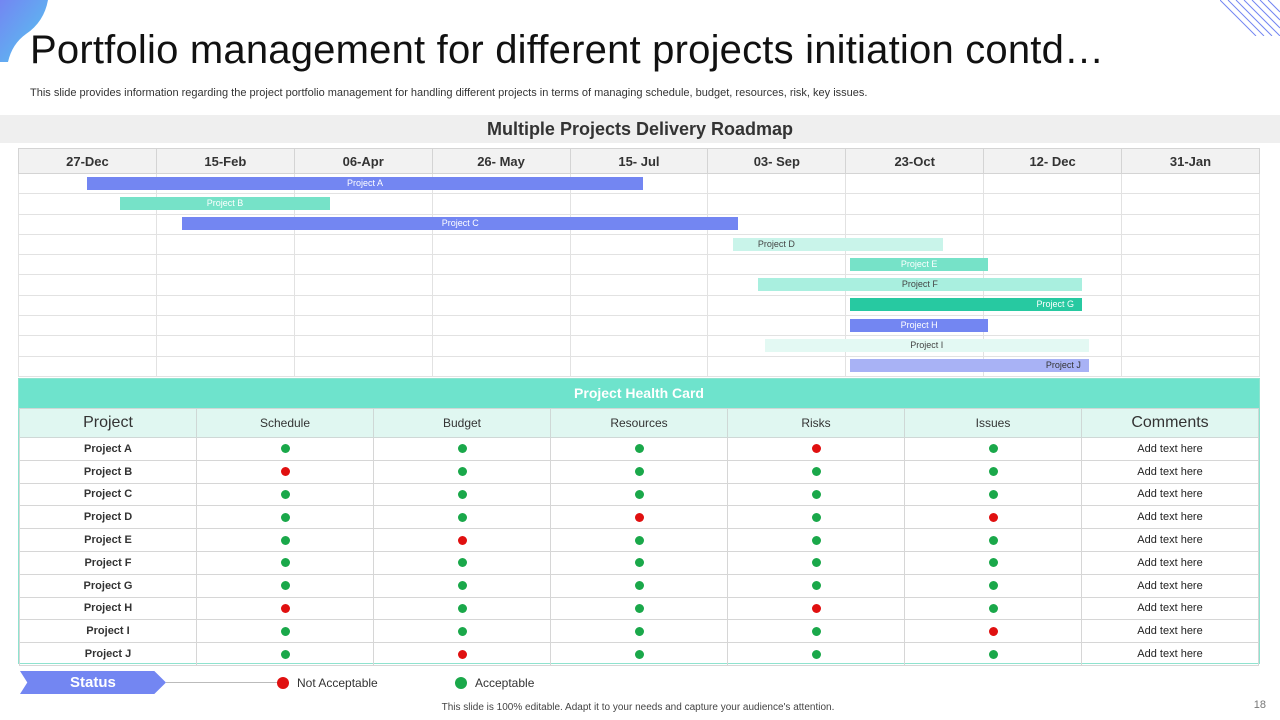 This screenshot has height=720, width=1280. What do you see at coordinates (108, 540) in the screenshot?
I see `health-project-name: Project E` at bounding box center [108, 540].